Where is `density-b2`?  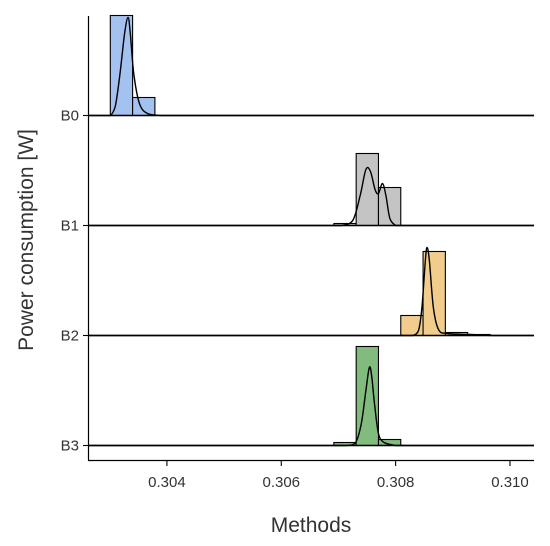
density-b2 is located at coordinates (311, 291).